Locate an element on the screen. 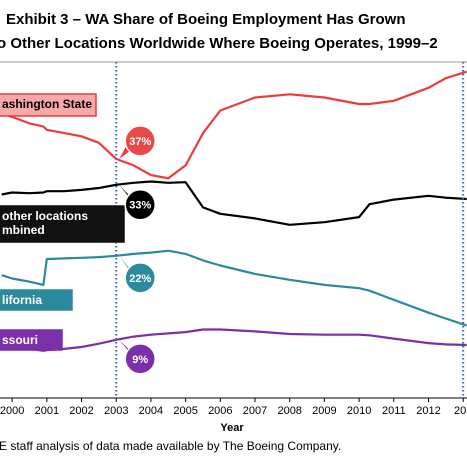 The image size is (467, 467). x-tick-label: 2002 is located at coordinates (81, 411).